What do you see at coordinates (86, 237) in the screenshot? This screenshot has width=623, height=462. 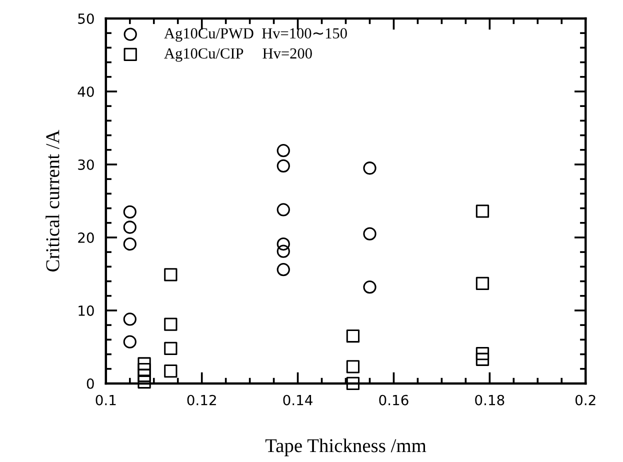 I see `y-tick-label: 20` at bounding box center [86, 237].